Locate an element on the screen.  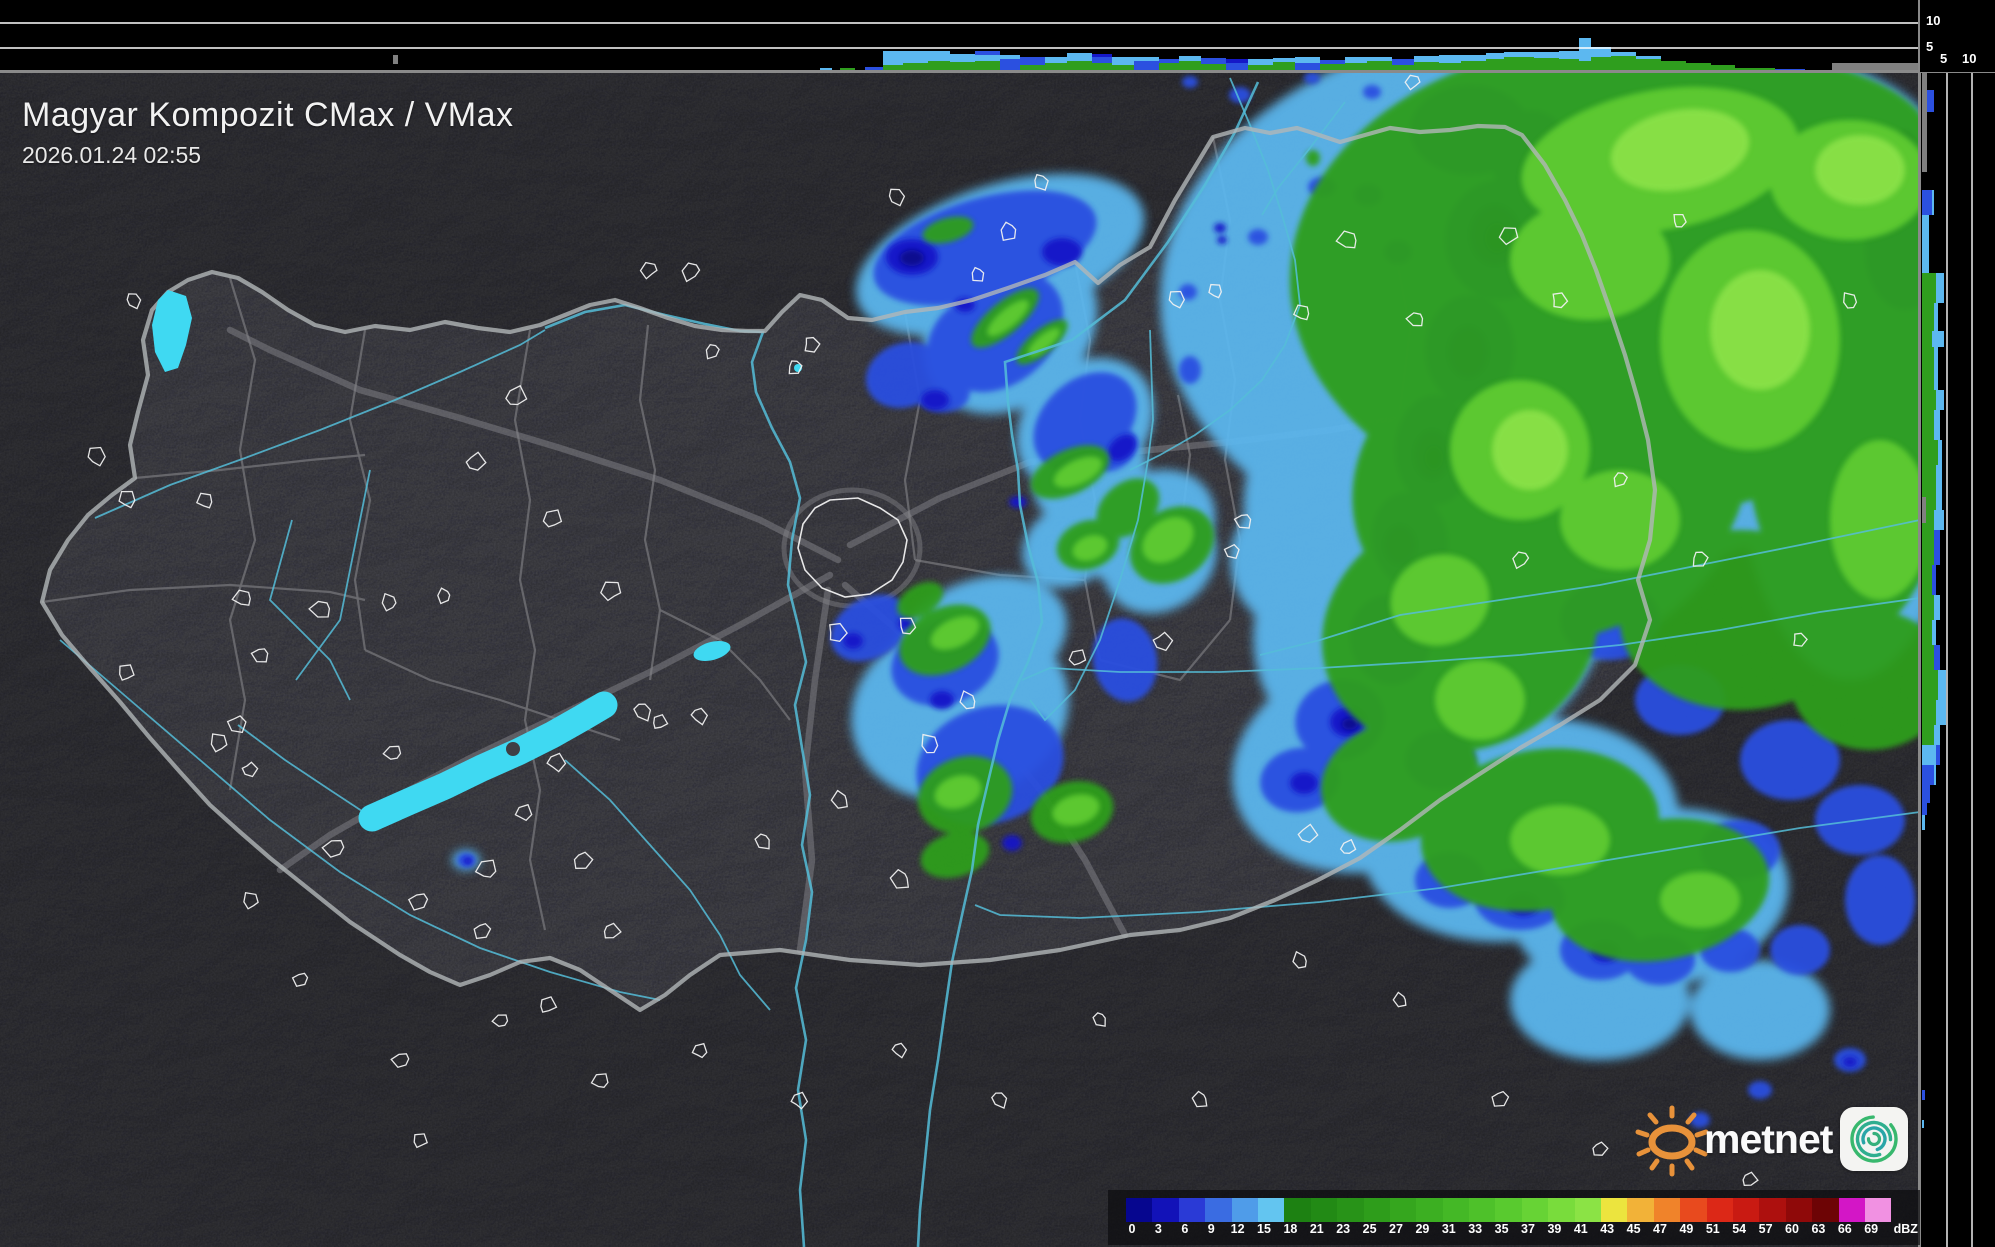
legend-label: 49 is located at coordinates (1686, 1229).